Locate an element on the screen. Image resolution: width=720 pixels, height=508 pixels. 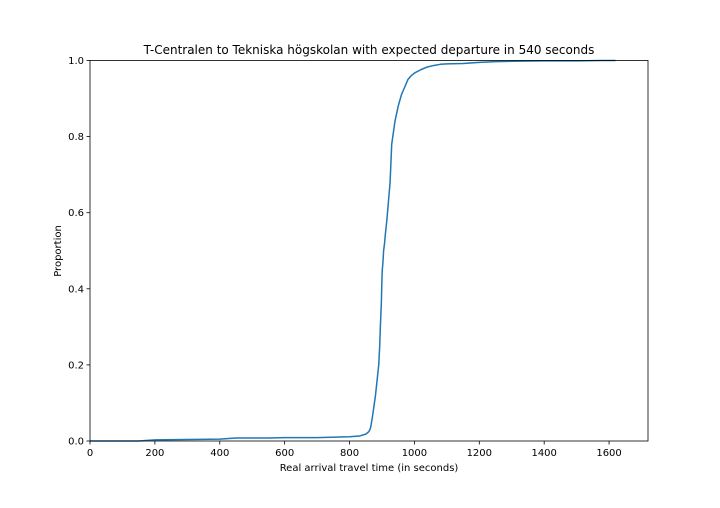
x-axis-label: Real arrival travel time (in seconds) is located at coordinates (369, 468).